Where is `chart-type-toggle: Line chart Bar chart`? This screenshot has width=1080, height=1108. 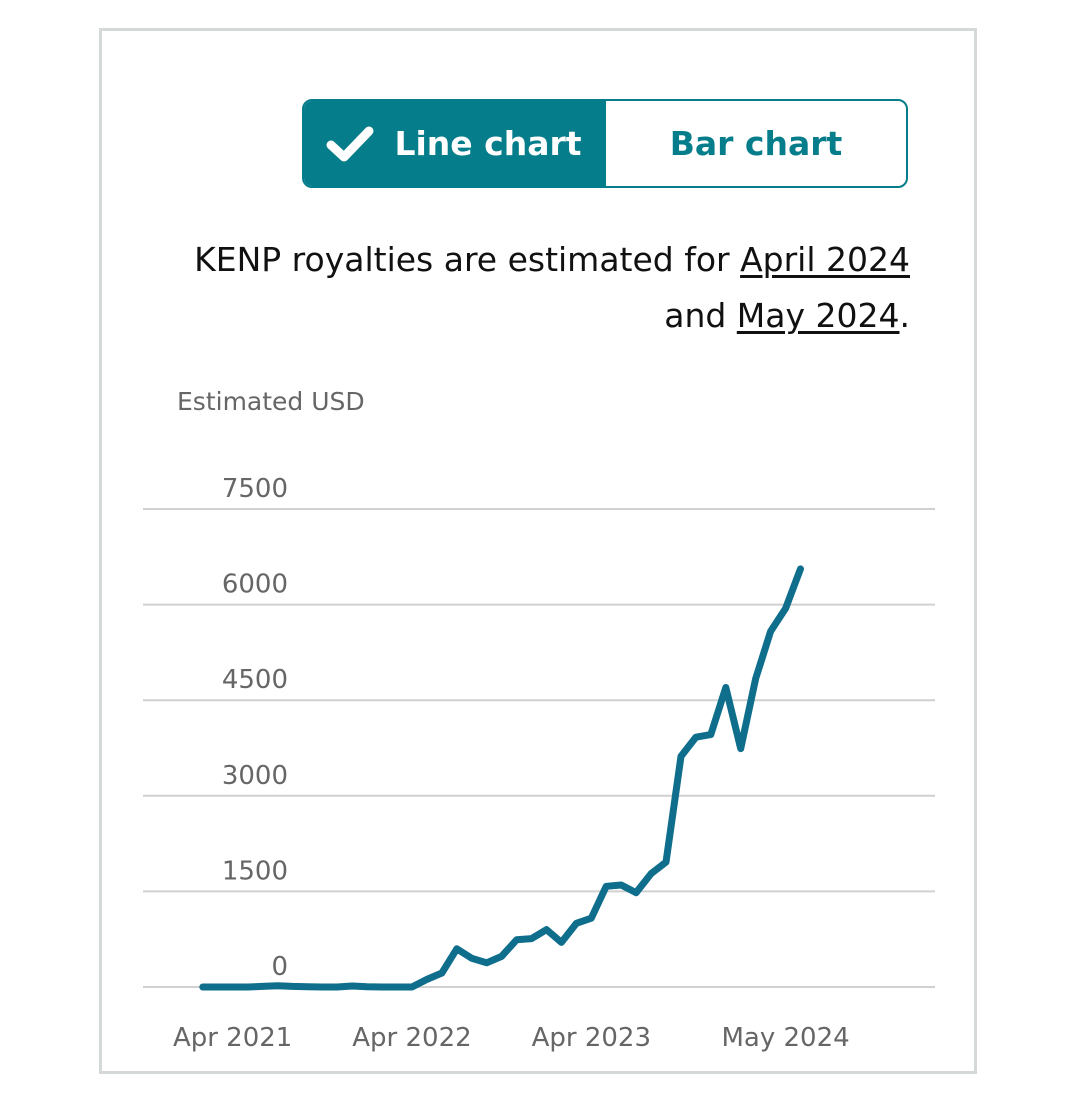 chart-type-toggle: Line chart Bar chart is located at coordinates (605, 143).